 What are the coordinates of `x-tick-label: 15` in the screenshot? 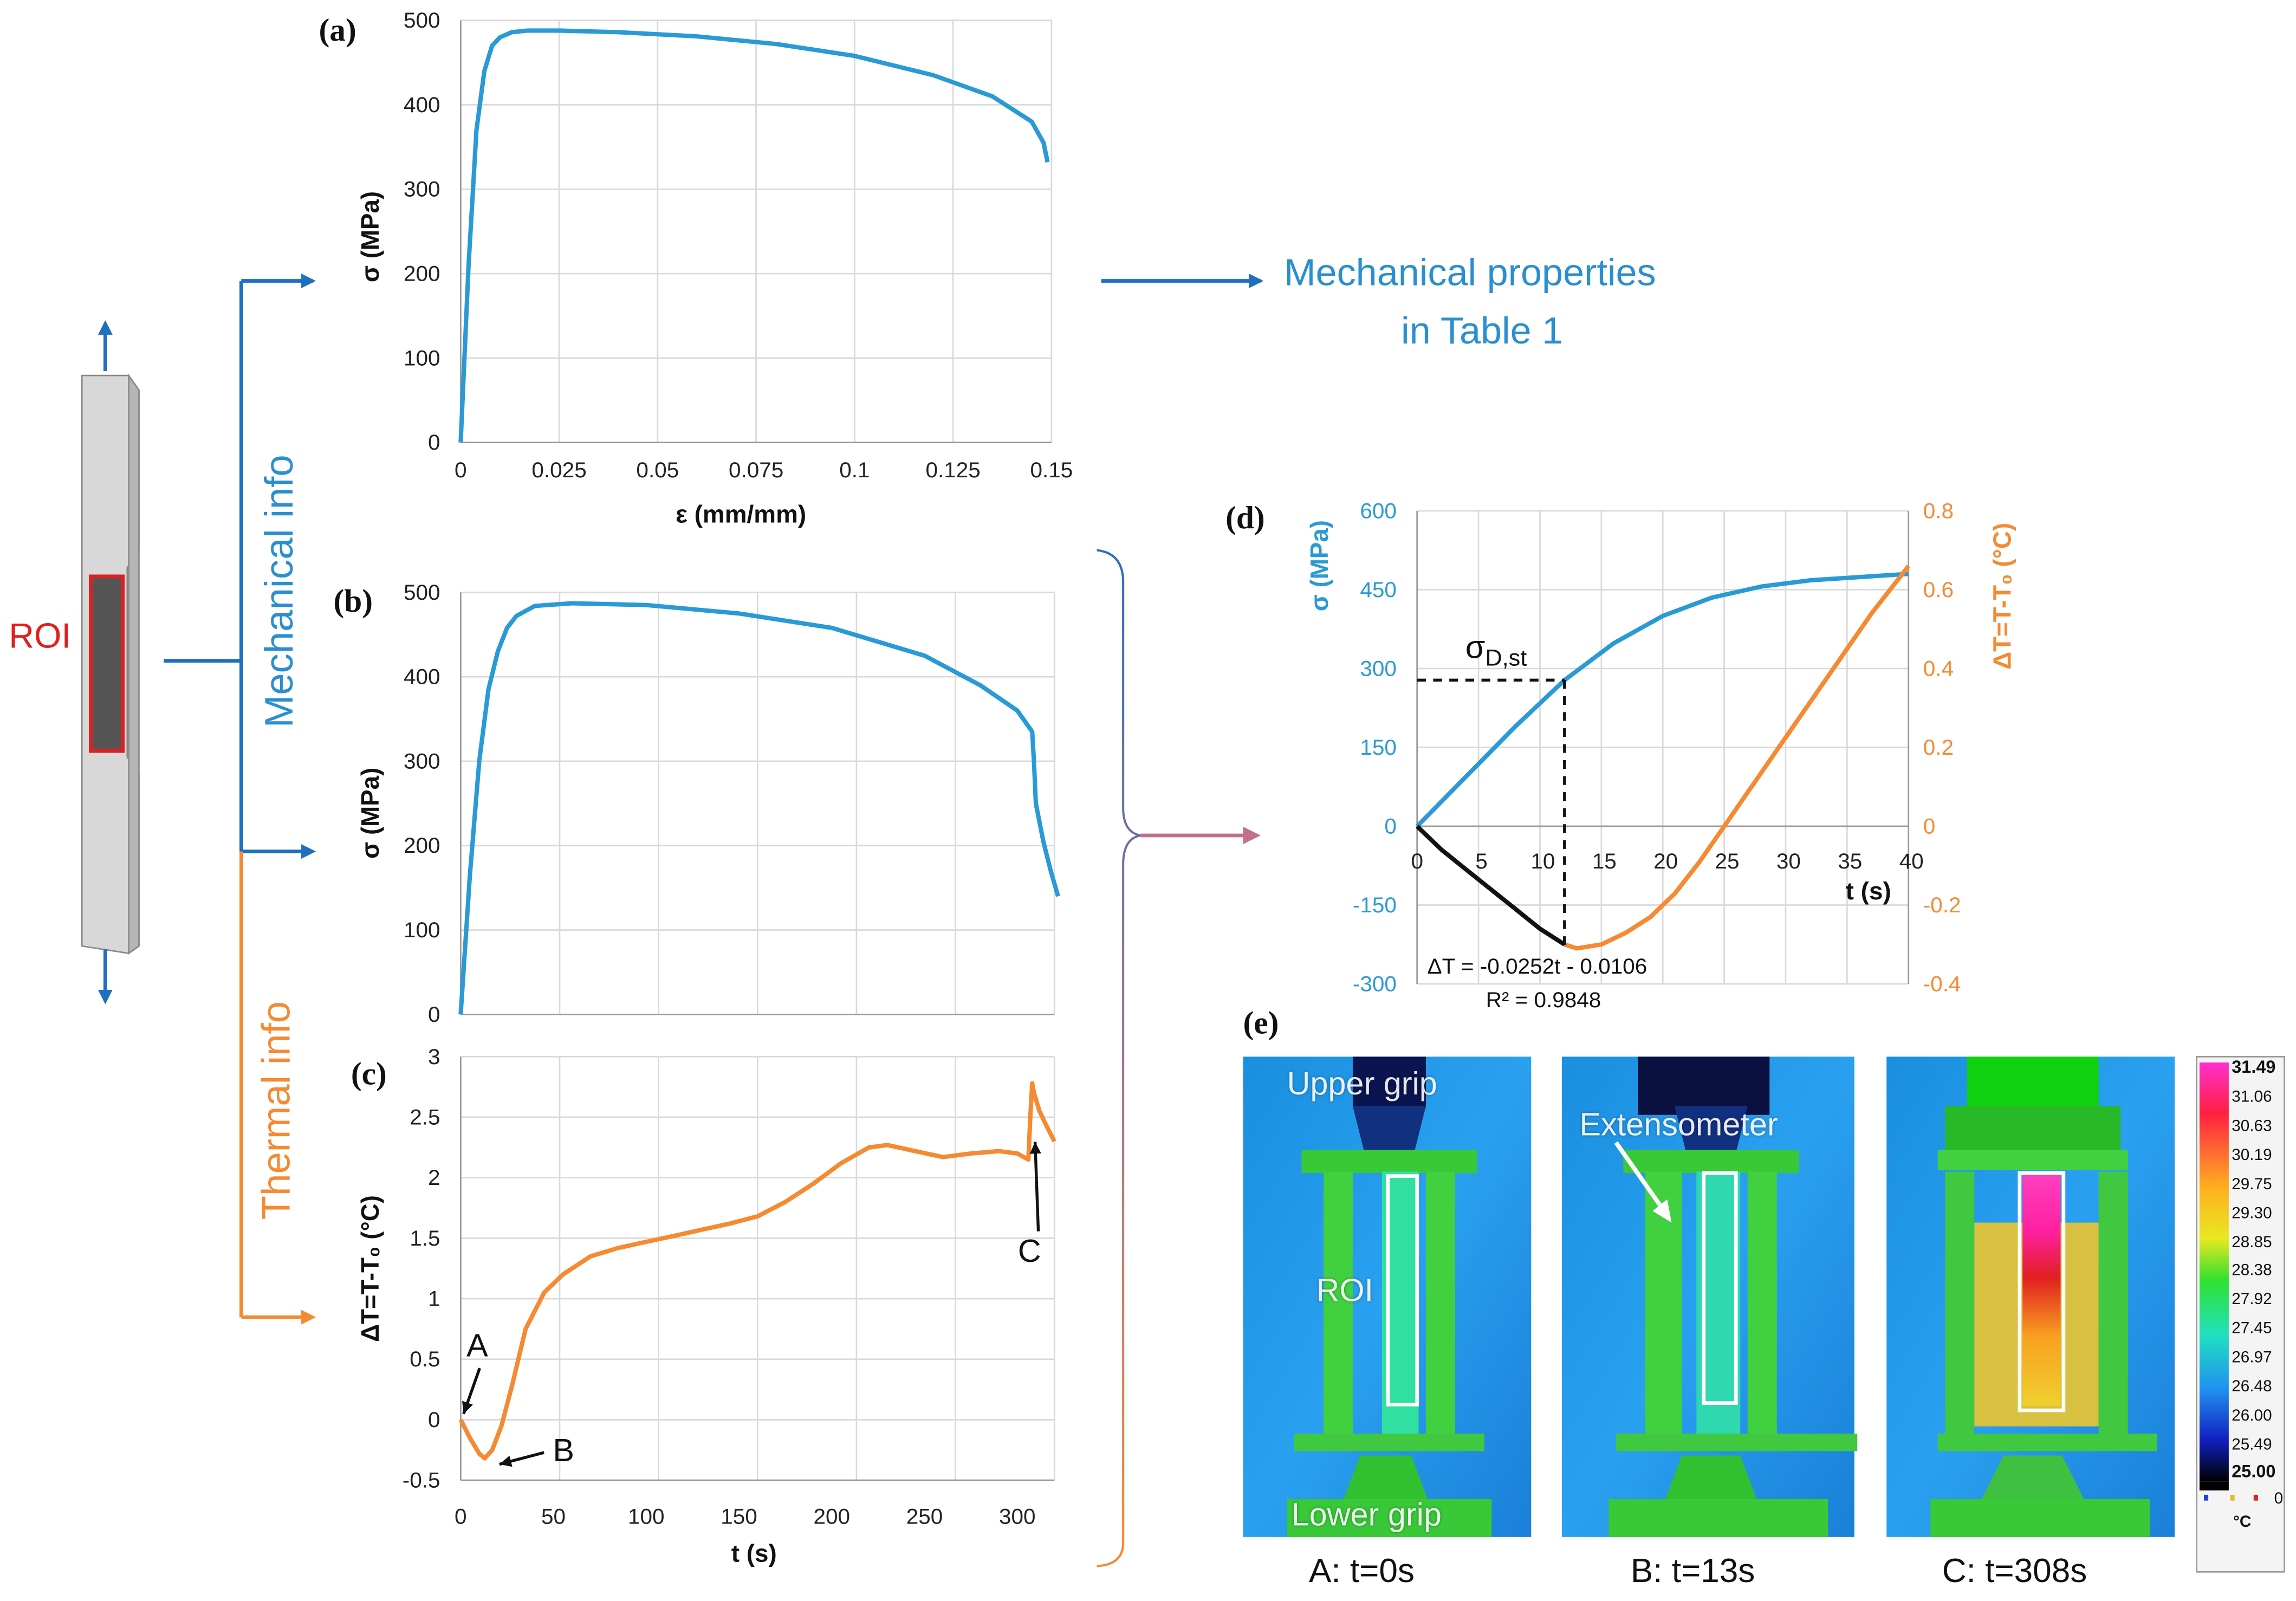 It's located at (1605, 861).